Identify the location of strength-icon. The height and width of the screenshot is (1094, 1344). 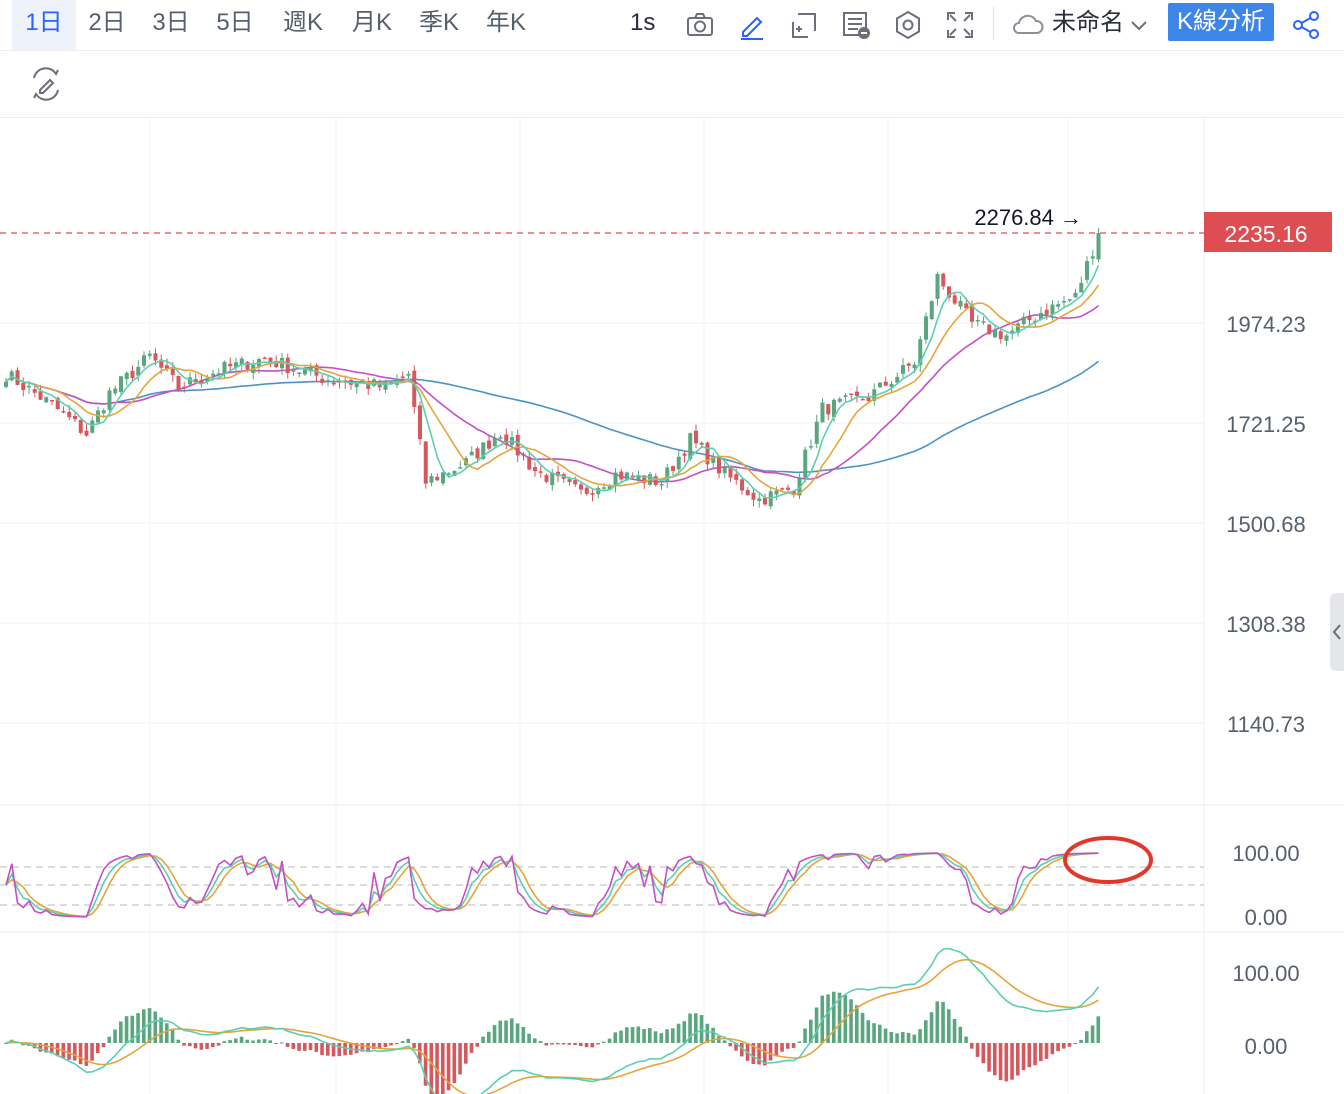
(856, 25).